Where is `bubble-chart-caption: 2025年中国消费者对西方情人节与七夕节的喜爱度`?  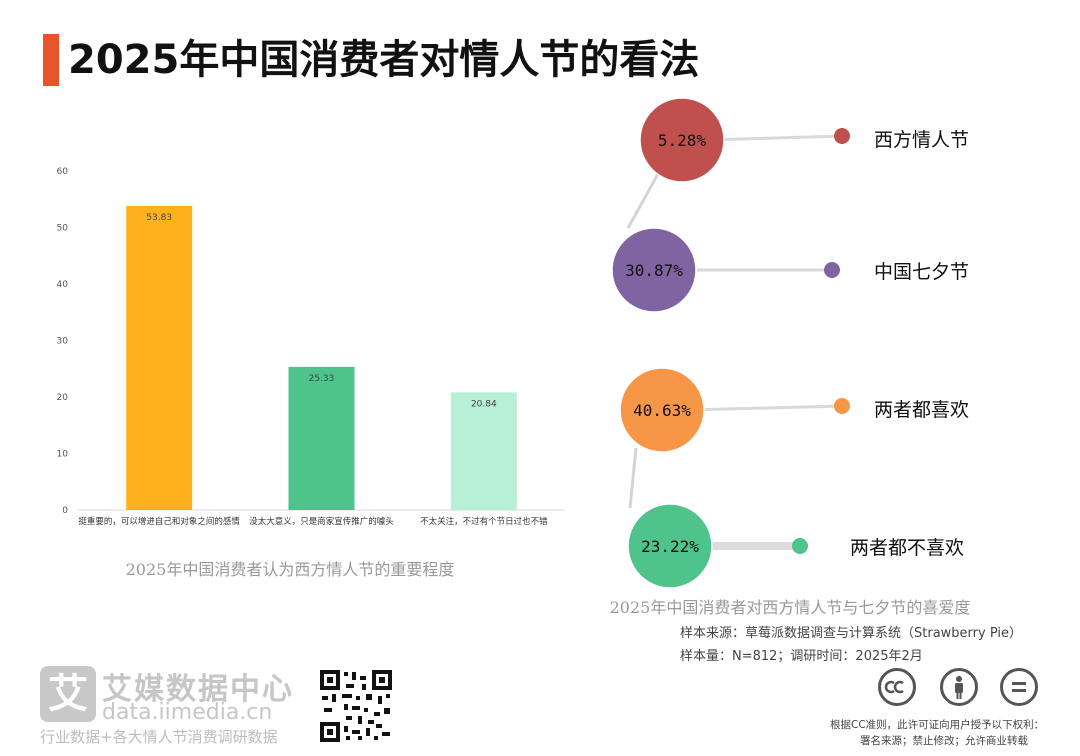 bubble-chart-caption: 2025年中国消费者对西方情人节与七夕节的喜爱度 is located at coordinates (790, 607).